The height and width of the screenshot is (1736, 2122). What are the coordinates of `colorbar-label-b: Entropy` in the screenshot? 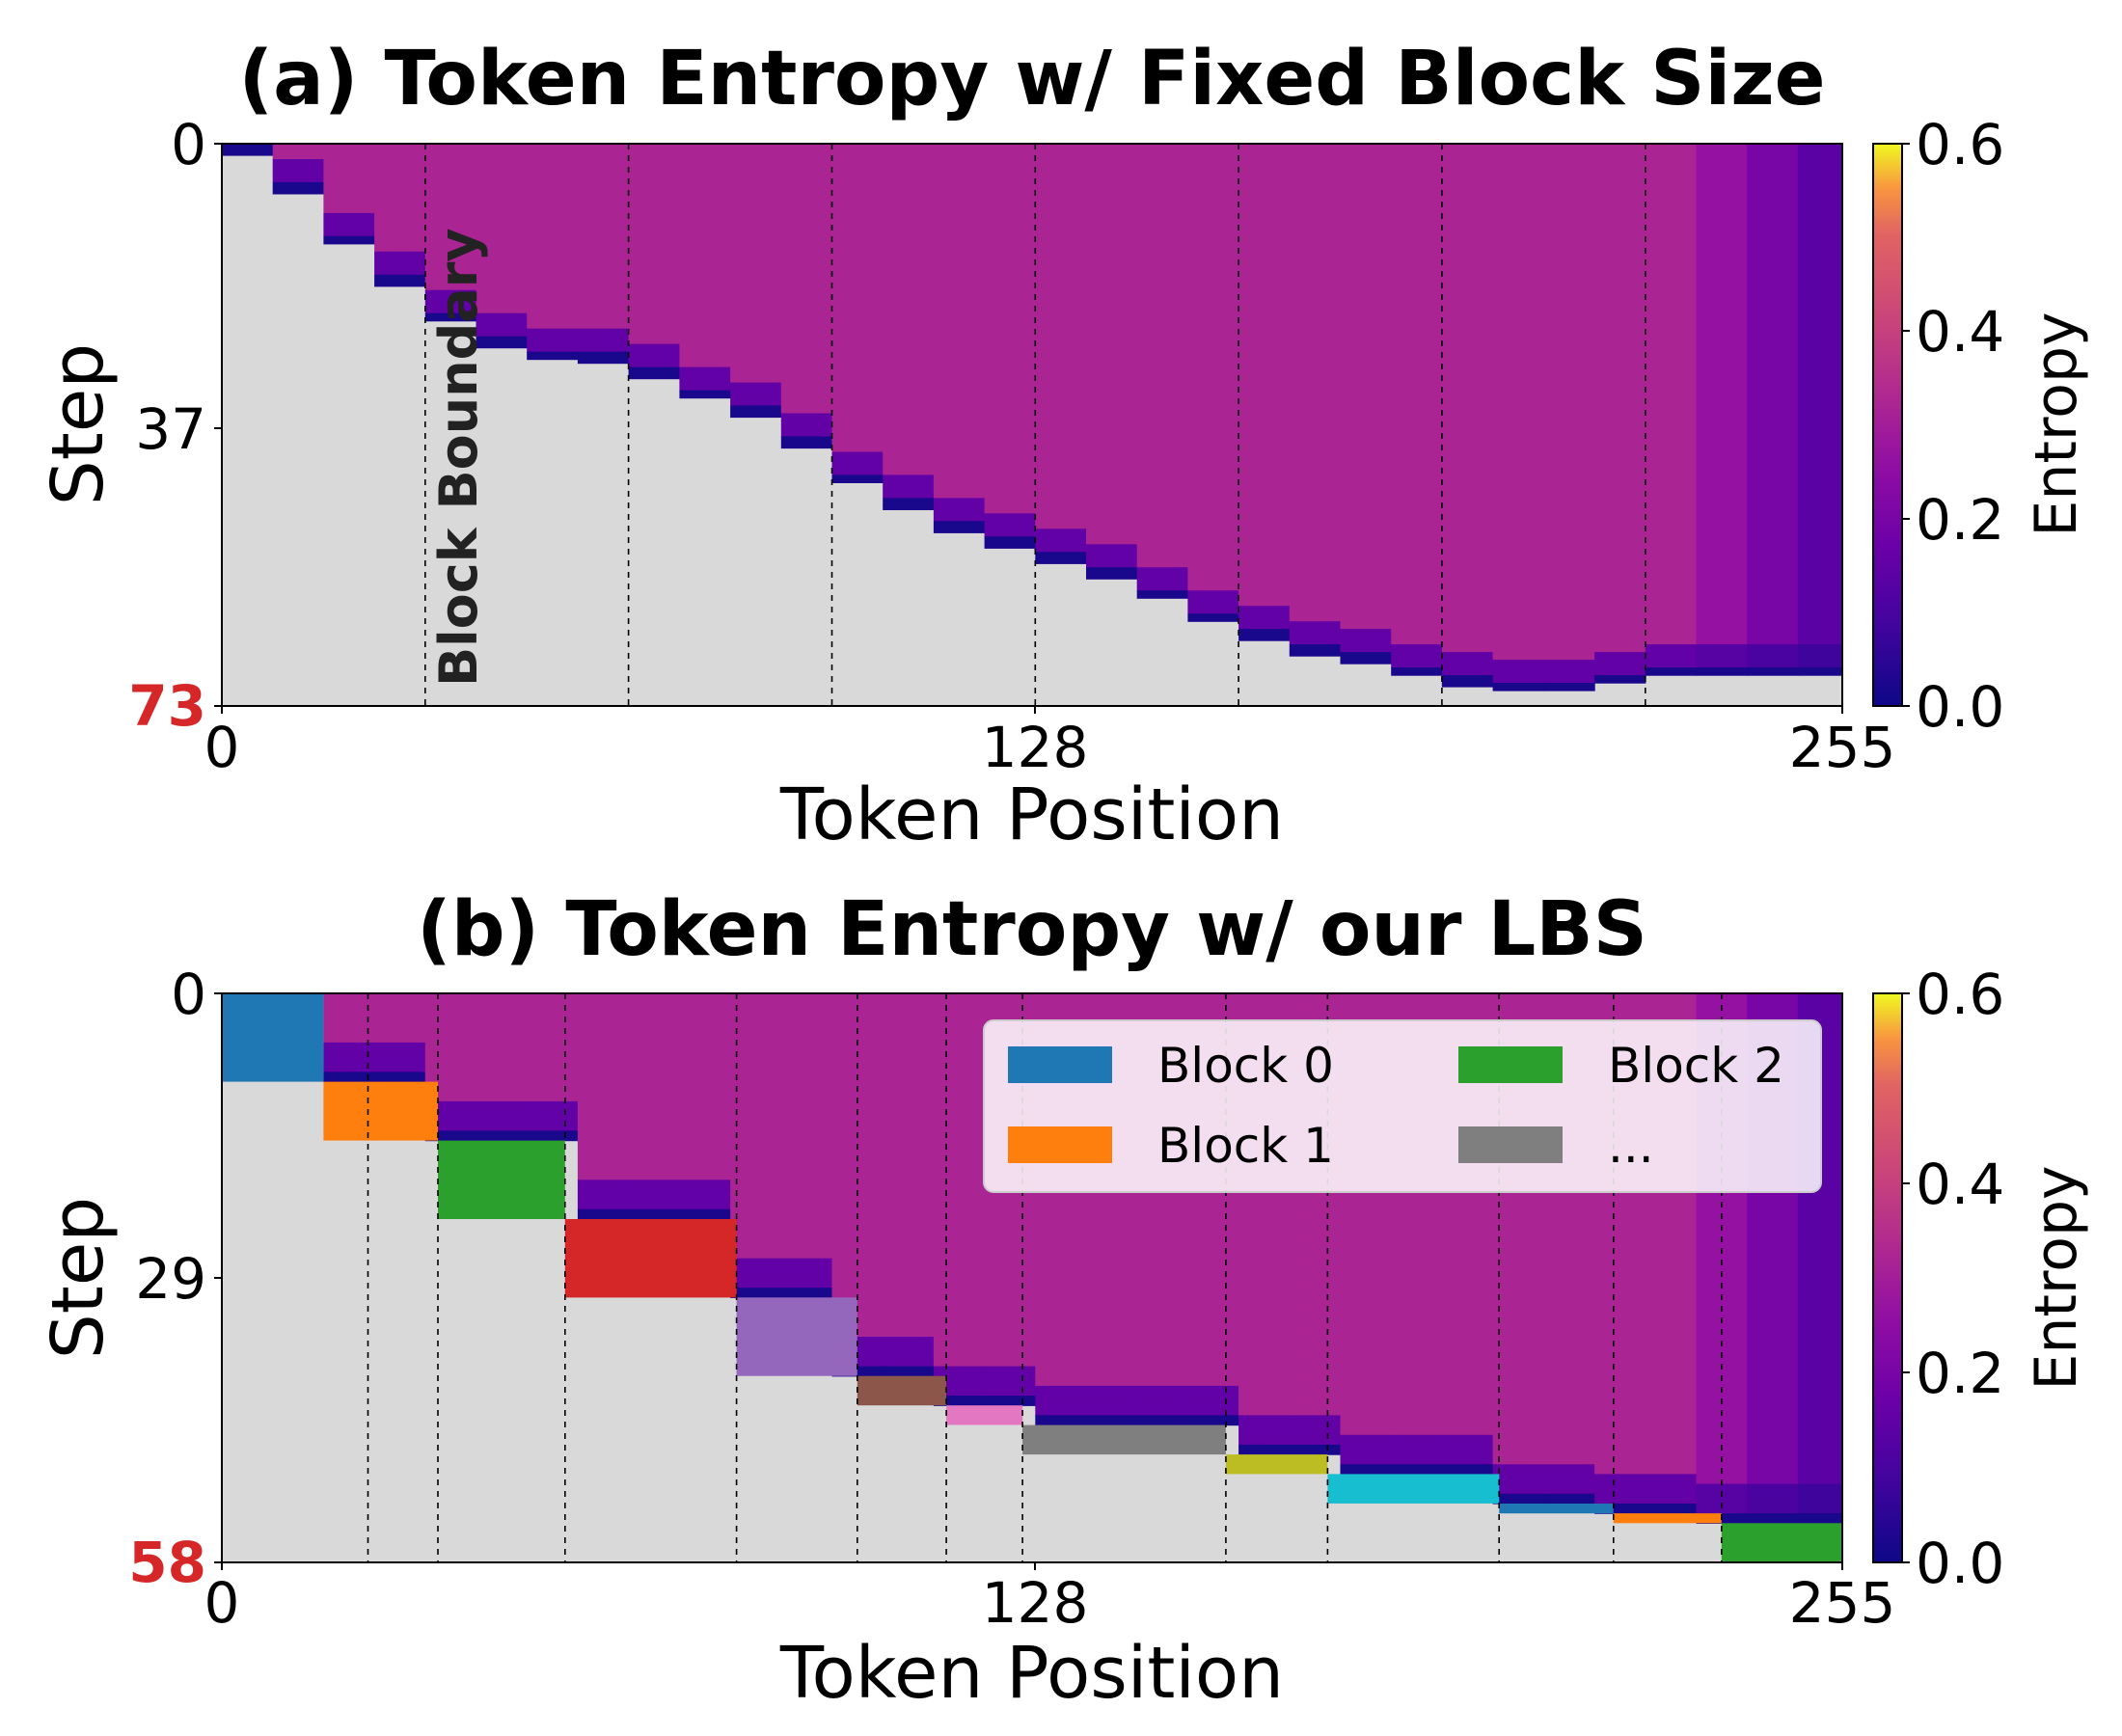 It's located at (2057, 1278).